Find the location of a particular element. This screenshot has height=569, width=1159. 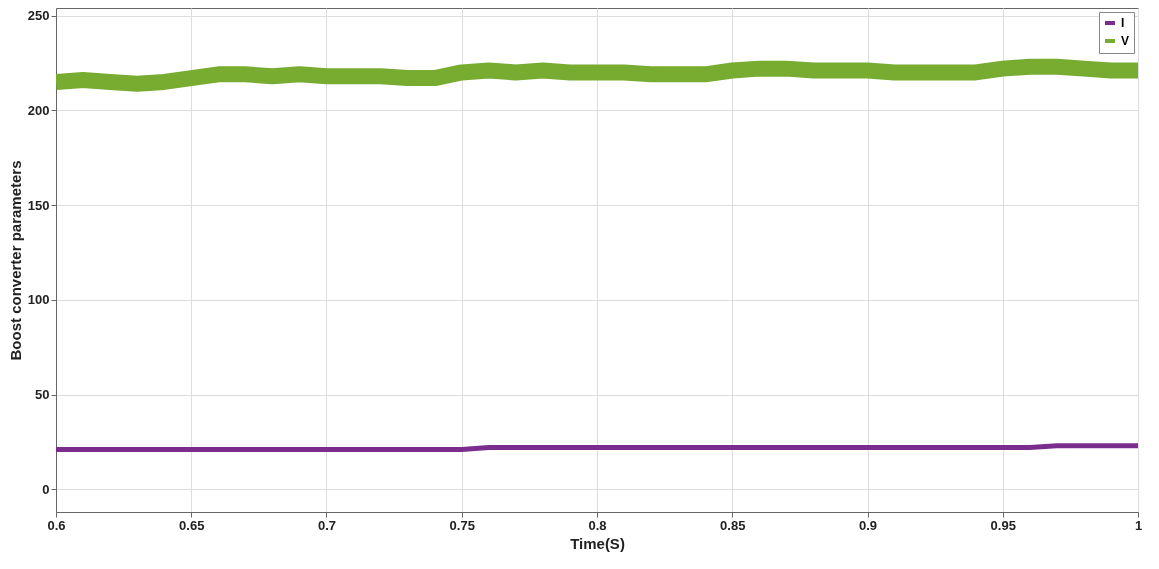

legend-label: V is located at coordinates (1125, 41).